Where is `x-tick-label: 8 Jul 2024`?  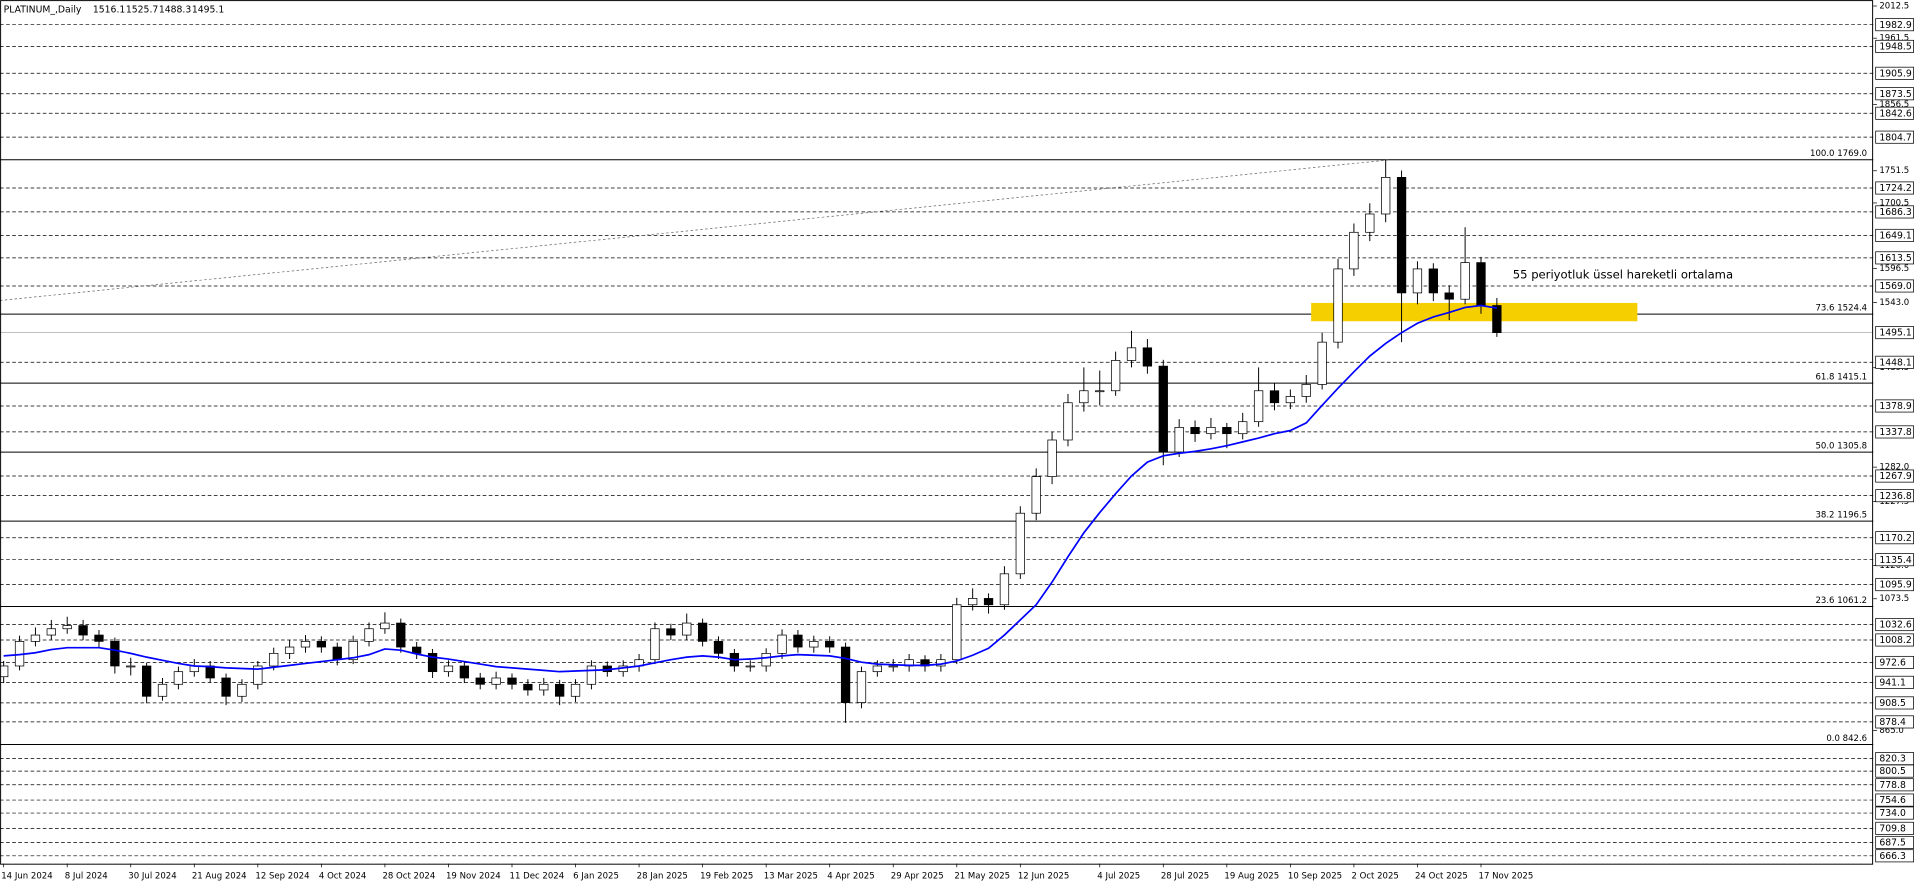 x-tick-label: 8 Jul 2024 is located at coordinates (86, 876).